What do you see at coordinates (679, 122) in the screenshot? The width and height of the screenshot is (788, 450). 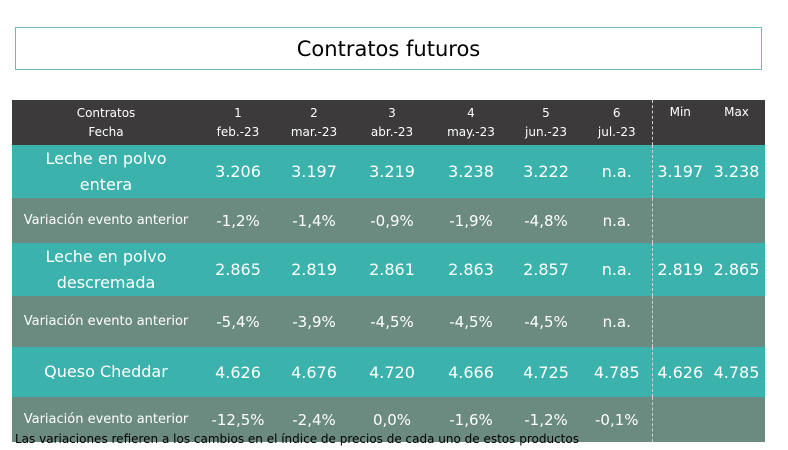 I see `header-cell-min: Min` at bounding box center [679, 122].